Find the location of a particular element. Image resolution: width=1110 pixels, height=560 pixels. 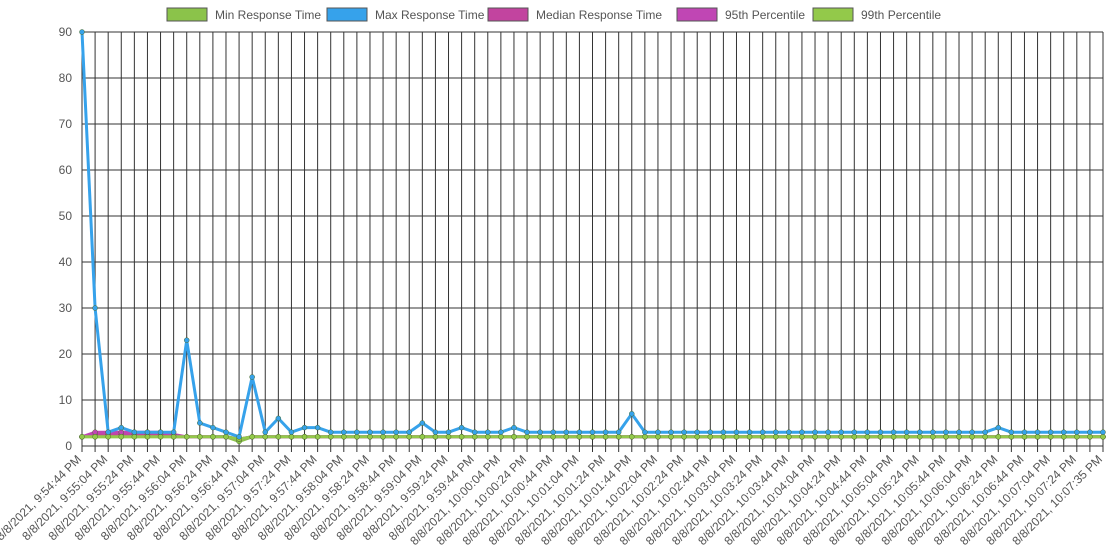

legend-label: Median Response Time is located at coordinates (599, 15).